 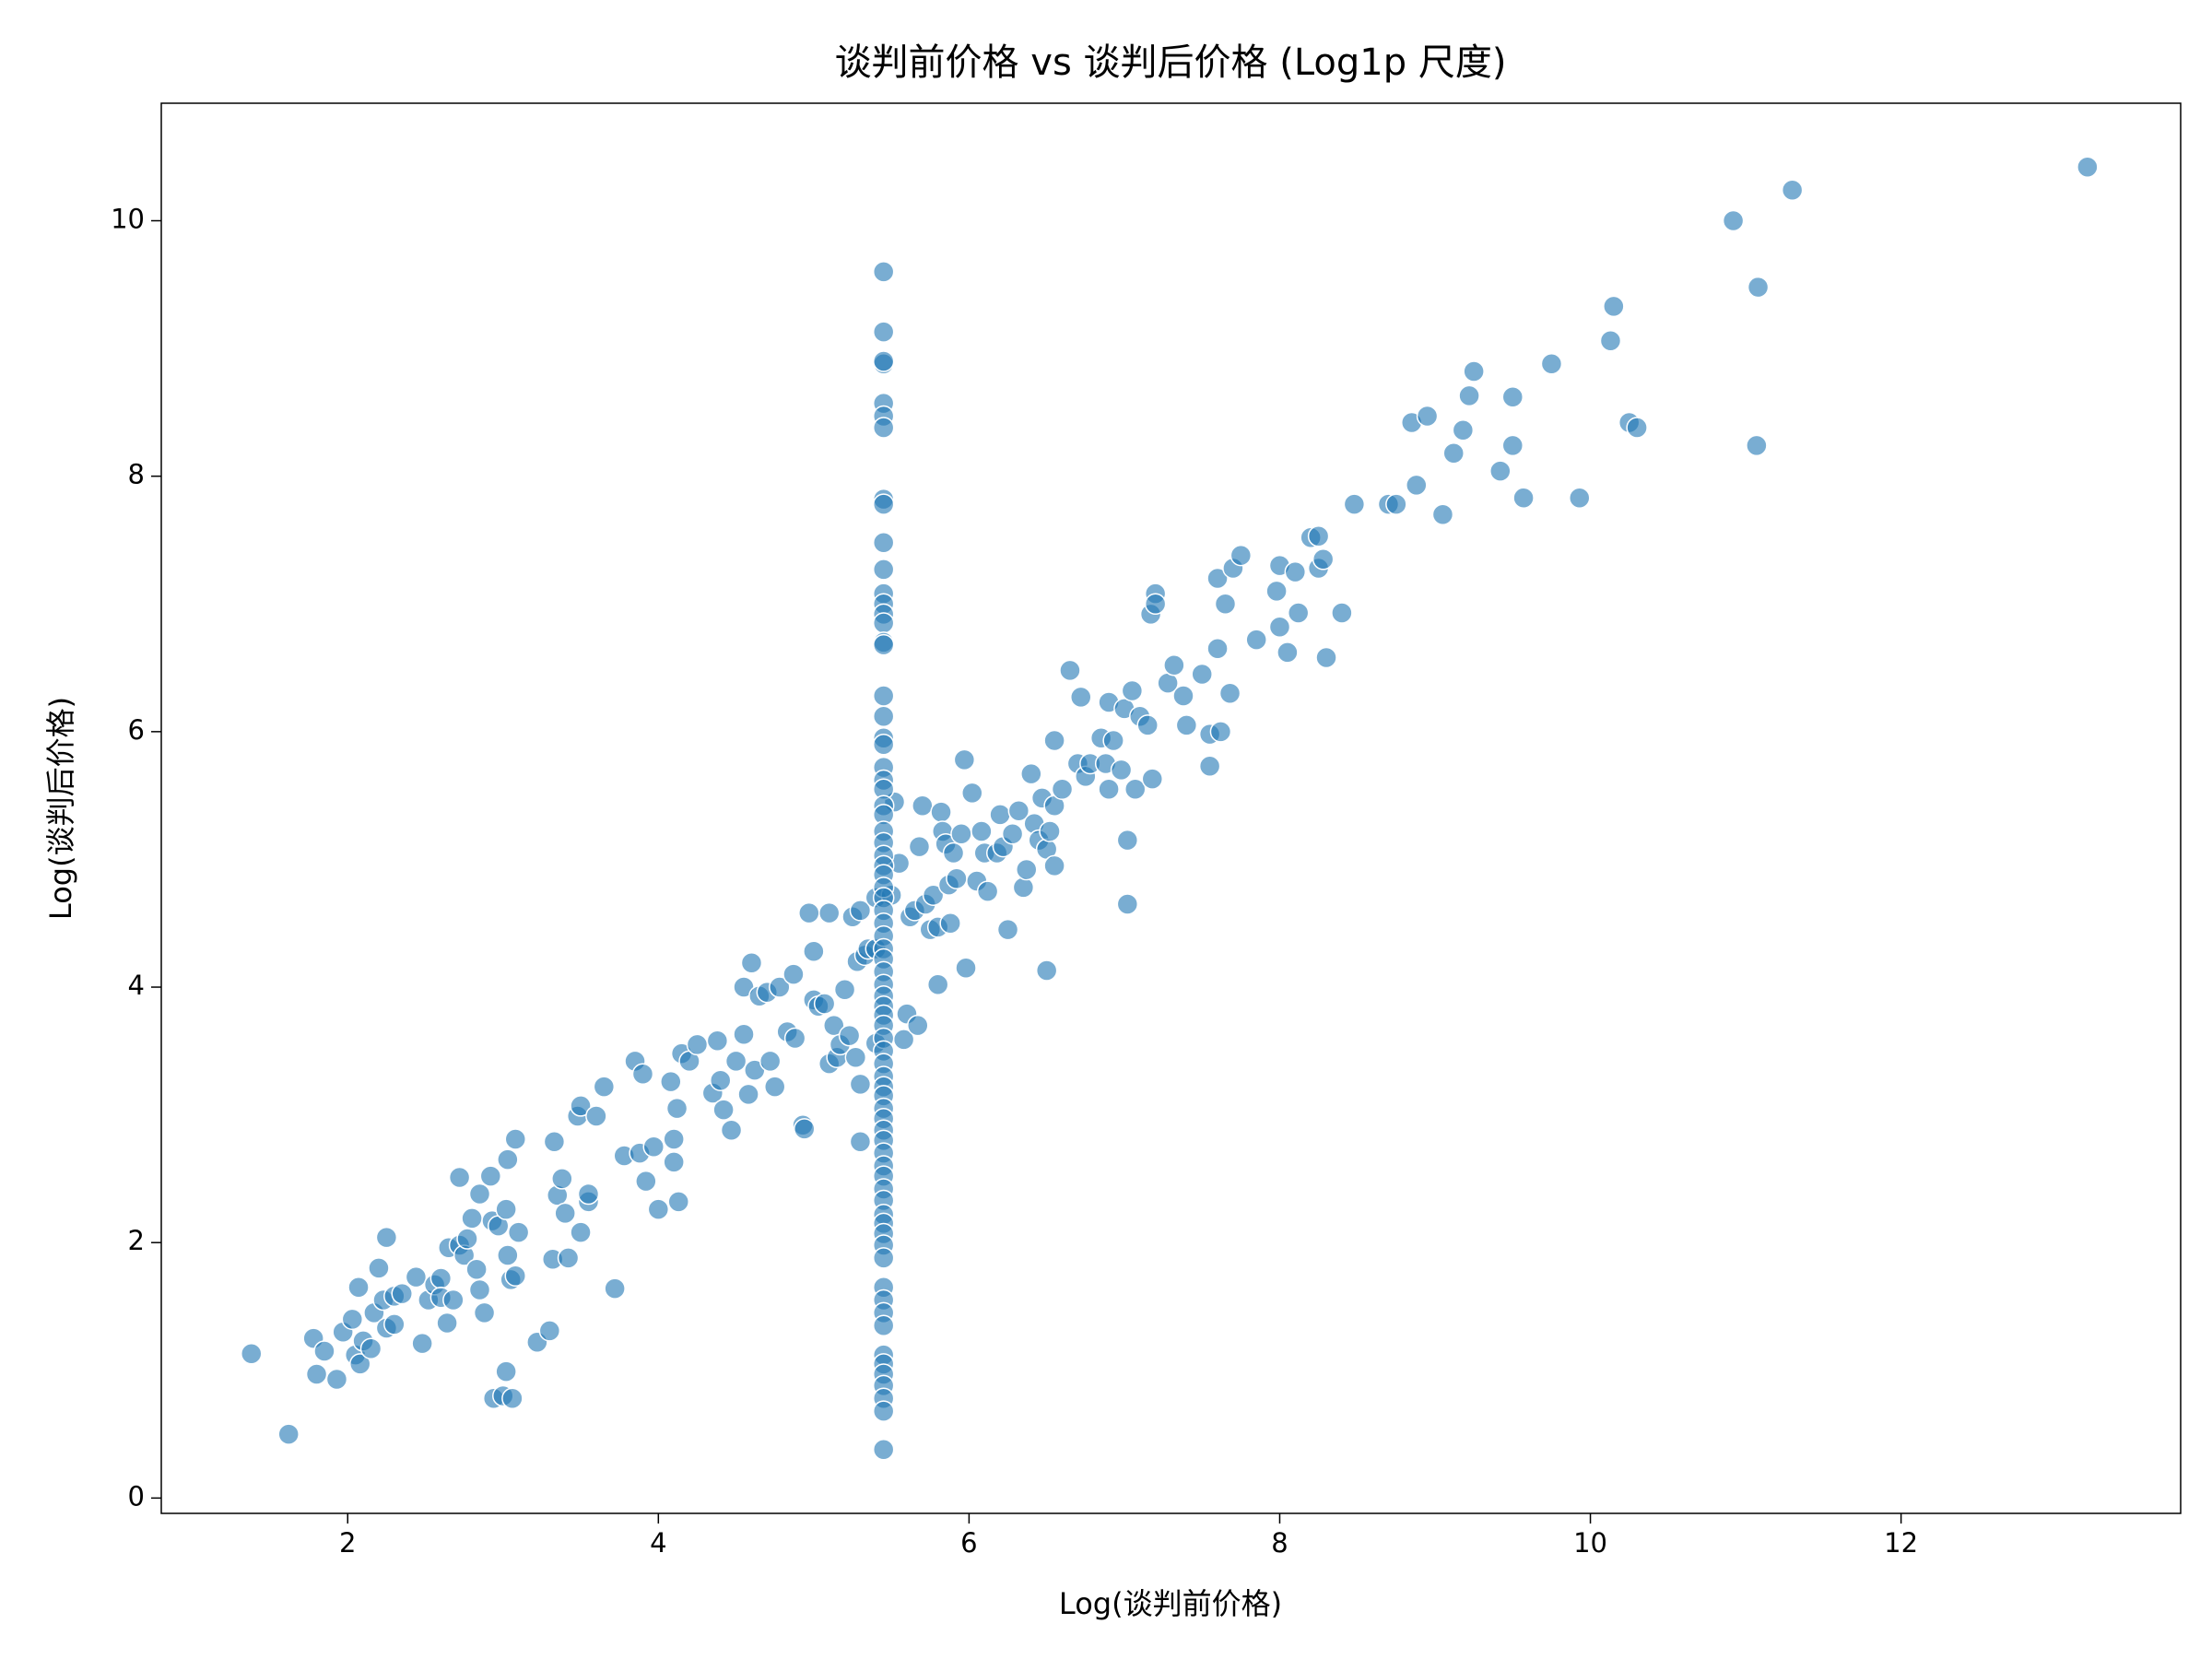 What do you see at coordinates (1171, 62) in the screenshot?
I see `chart-title: 谈判前价格 vs 谈判后价格 (Log1p 尺度)` at bounding box center [1171, 62].